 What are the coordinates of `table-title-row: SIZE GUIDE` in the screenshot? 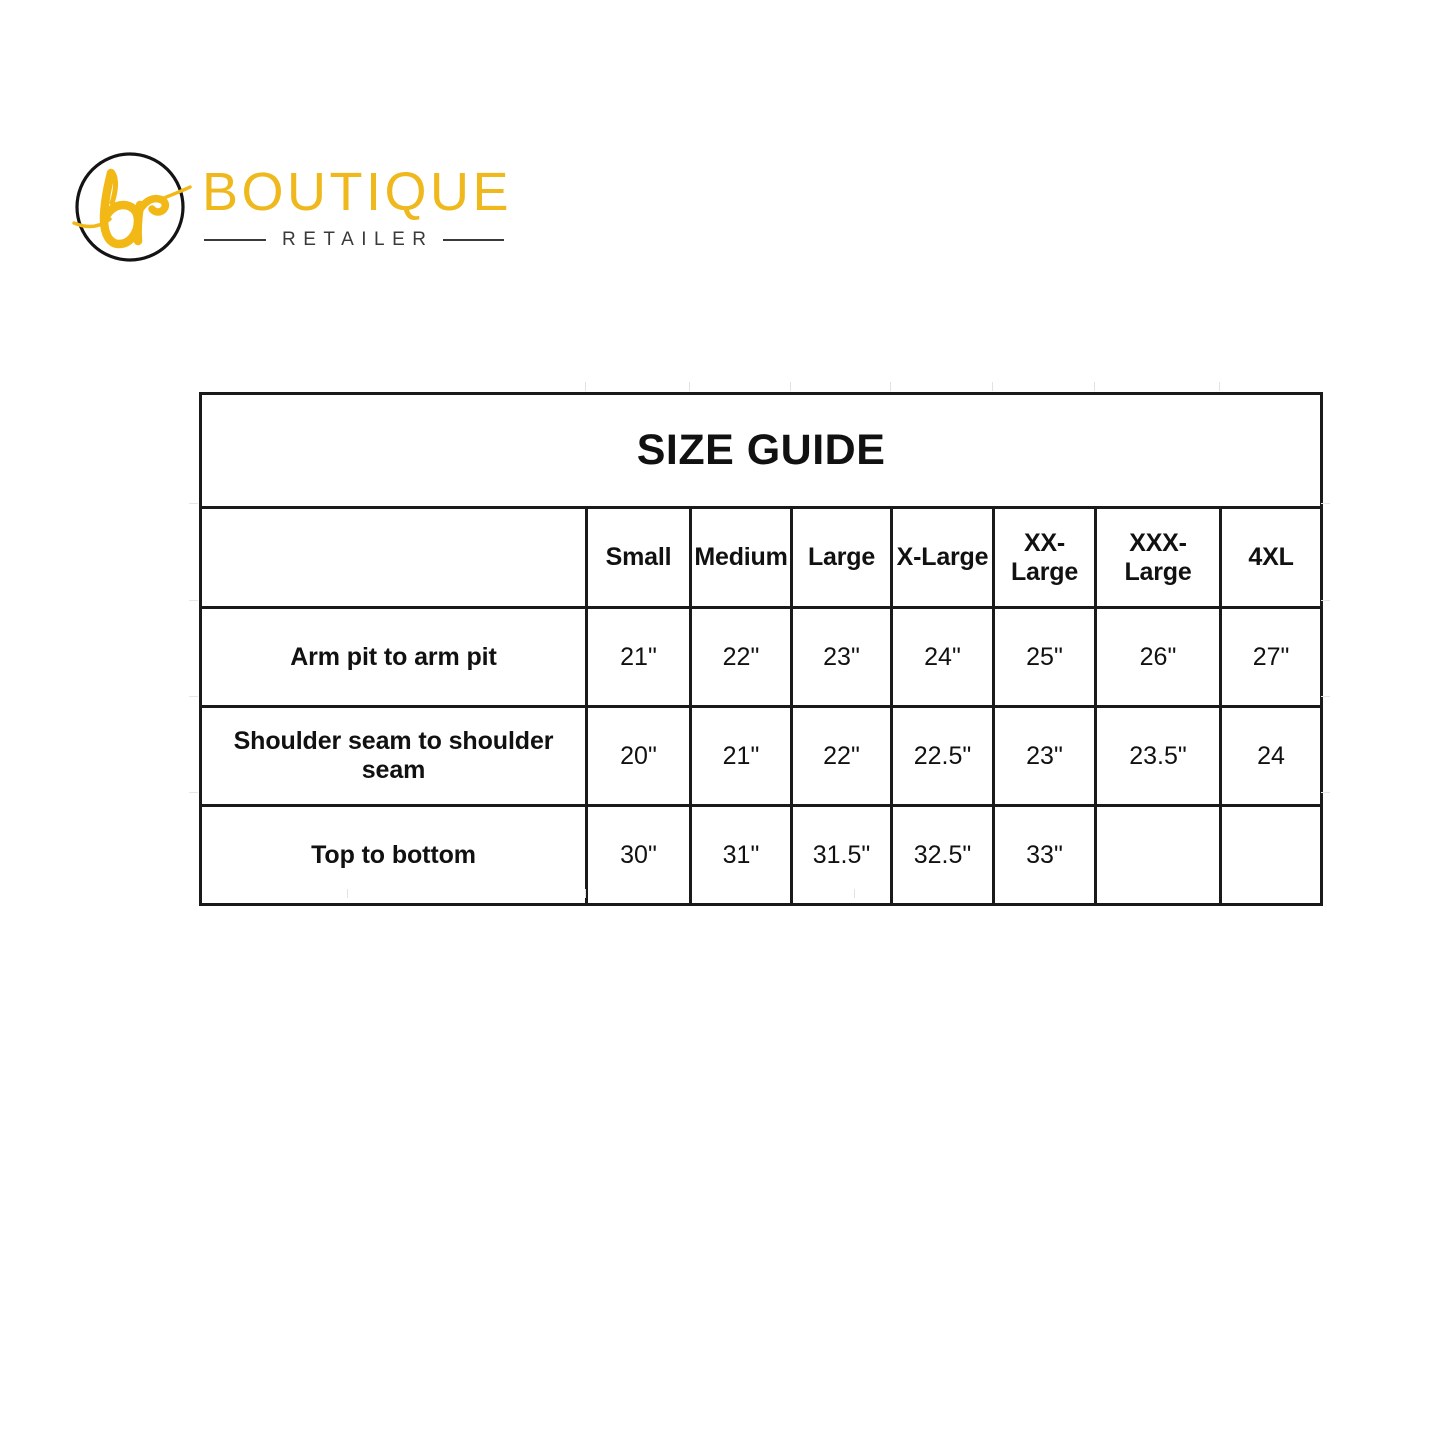 It's located at (761, 450).